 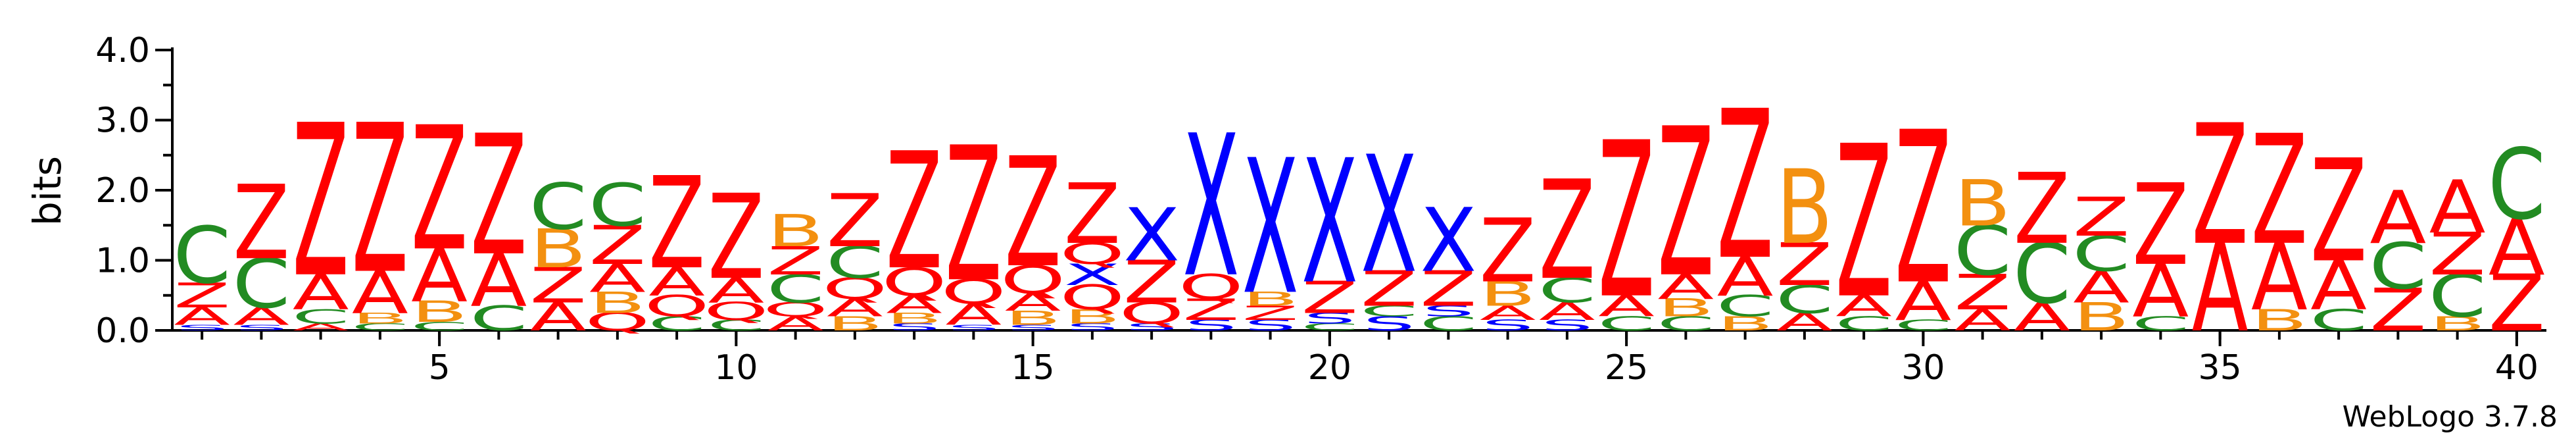 I want to click on y-tick-label: 4.0, so click(x=122, y=51).